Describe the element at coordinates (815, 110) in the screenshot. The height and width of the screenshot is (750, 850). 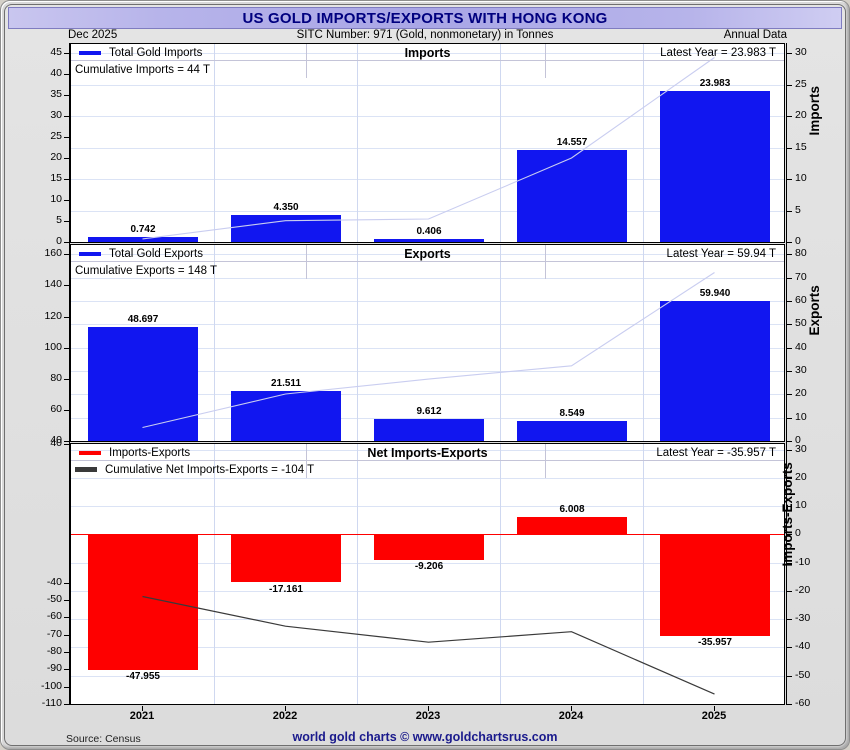
I see `right-axis-title-imports: Imports` at that location.